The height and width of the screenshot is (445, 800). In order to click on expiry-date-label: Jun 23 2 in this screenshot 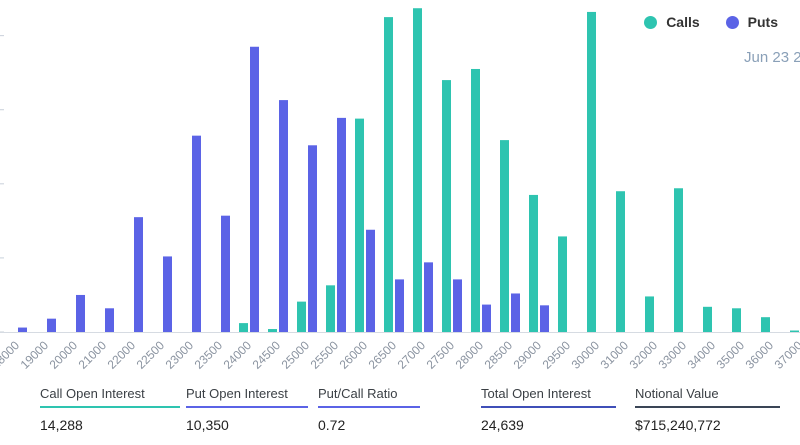, I will do `click(772, 57)`.